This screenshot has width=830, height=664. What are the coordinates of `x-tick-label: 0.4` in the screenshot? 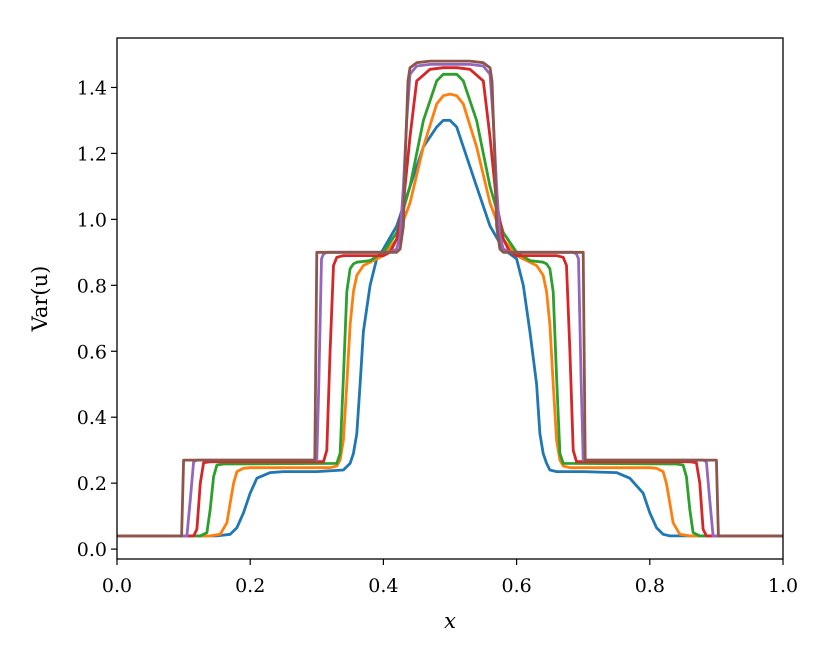 It's located at (383, 586).